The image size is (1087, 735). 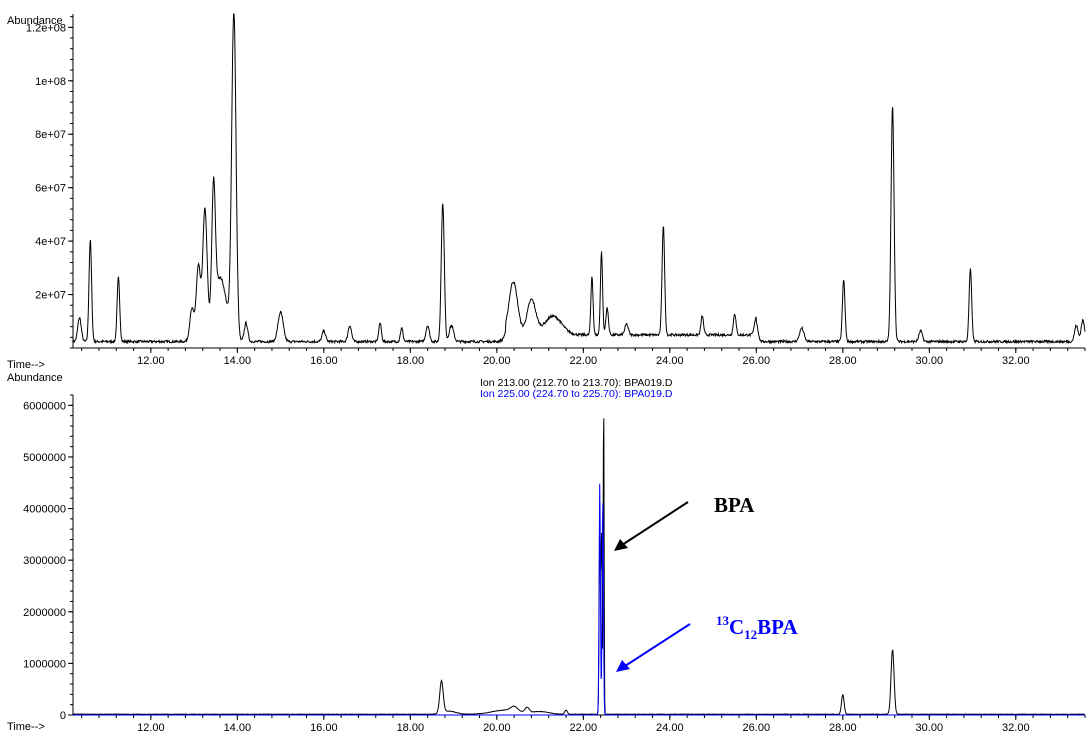 I want to click on top-x-tick-label: 28.00, so click(x=843, y=361).